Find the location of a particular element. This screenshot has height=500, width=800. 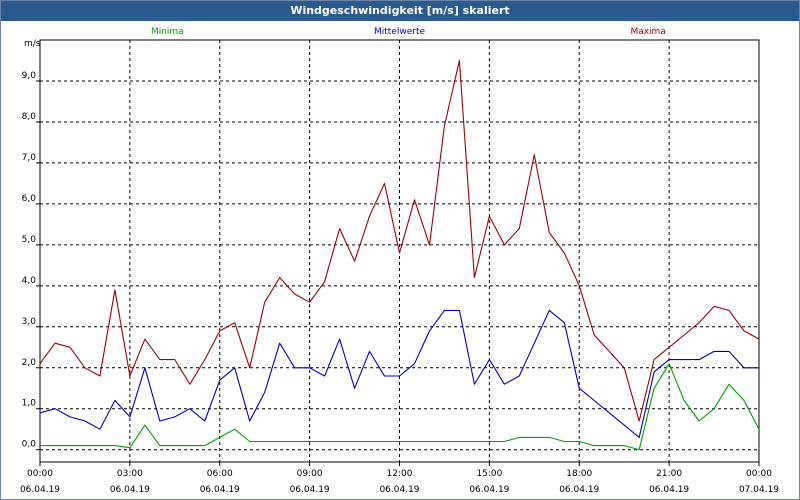

x-tick-date: 07.04.19 is located at coordinates (759, 490).